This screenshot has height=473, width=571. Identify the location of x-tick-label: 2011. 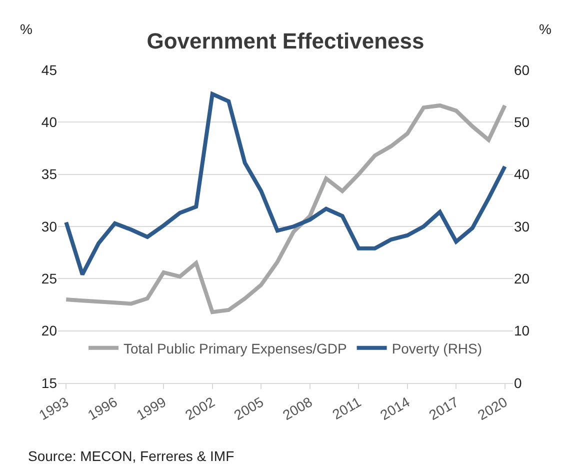
(347, 408).